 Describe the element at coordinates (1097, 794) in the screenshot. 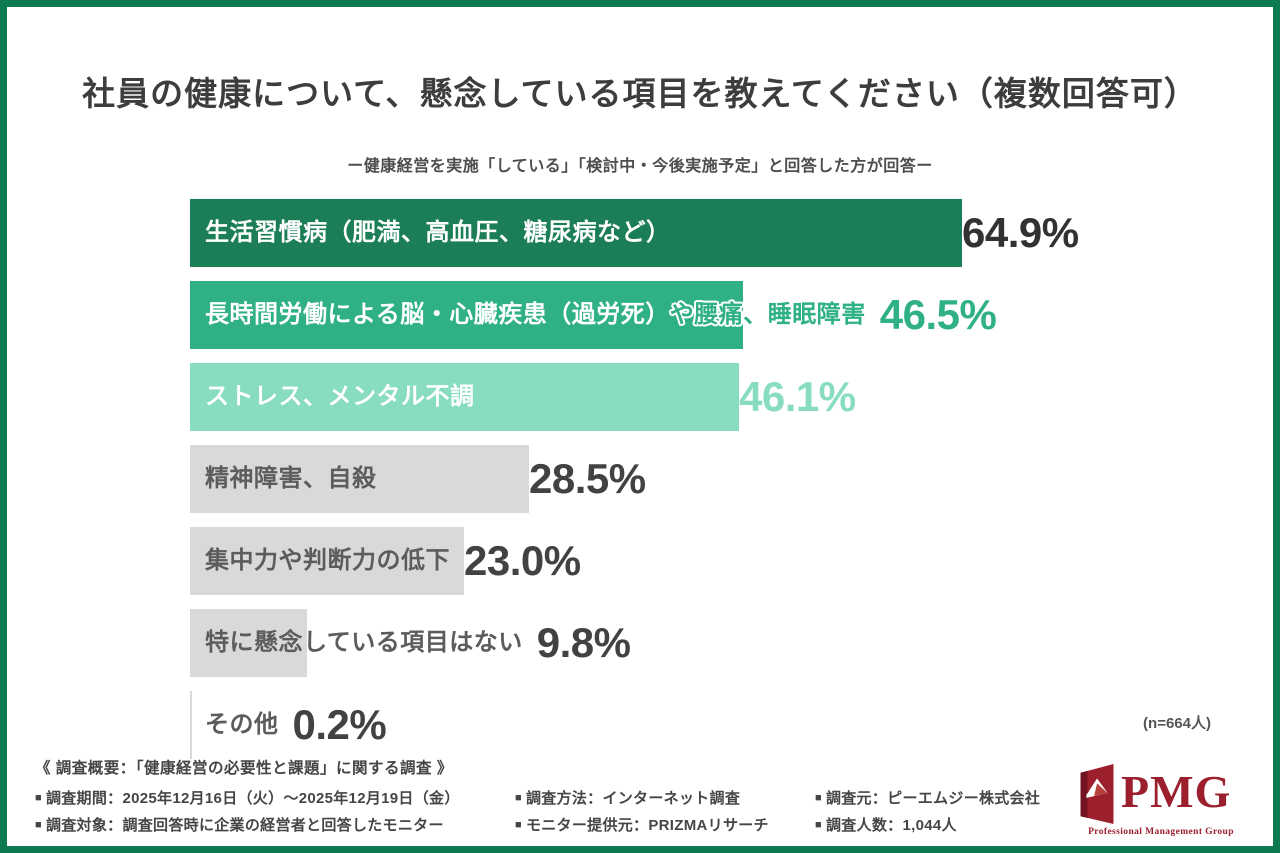

I see `pmg-logo-mark-icon` at that location.